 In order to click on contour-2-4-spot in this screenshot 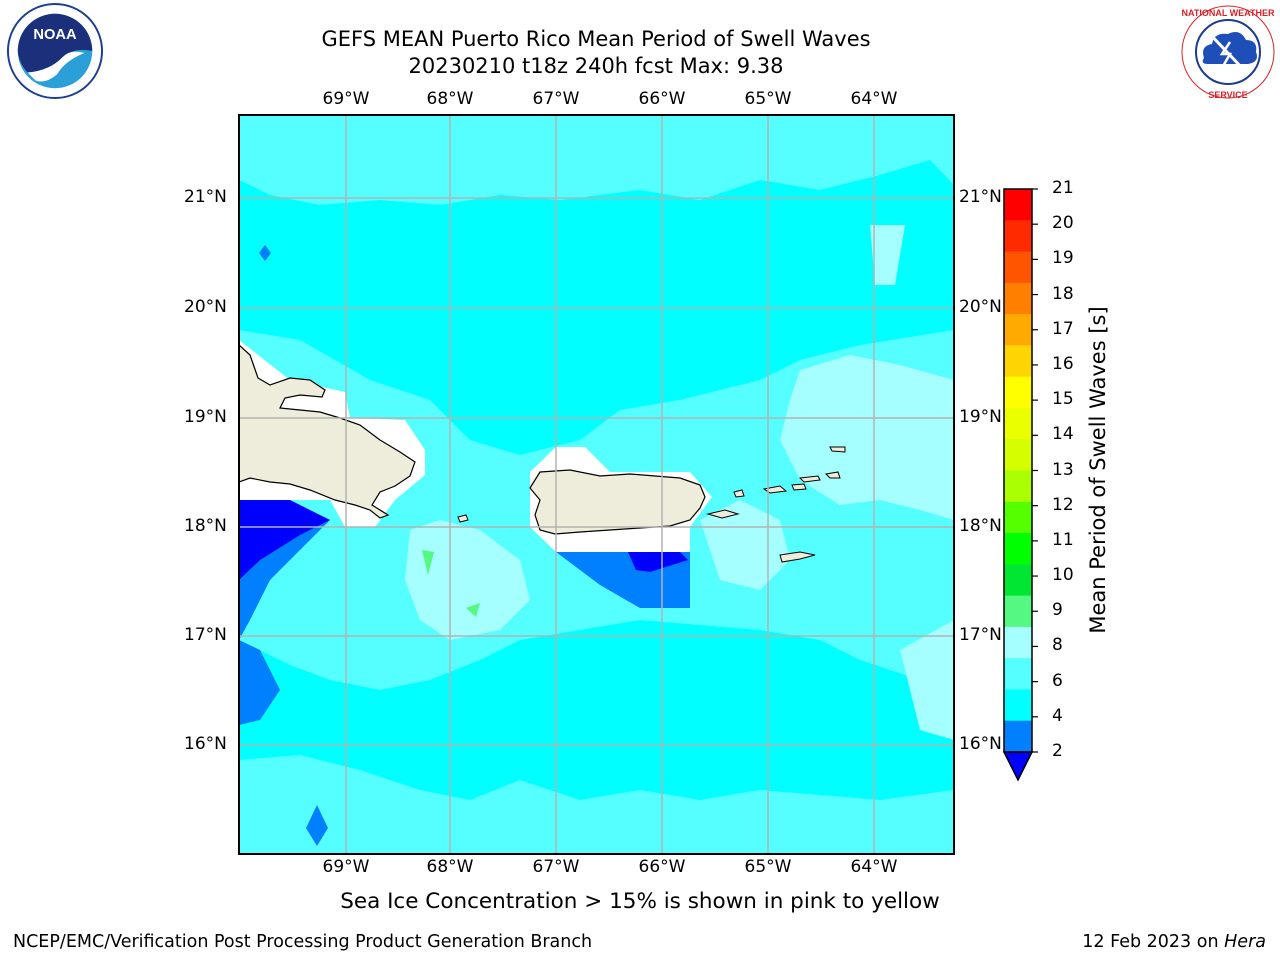, I will do `click(317, 825)`.